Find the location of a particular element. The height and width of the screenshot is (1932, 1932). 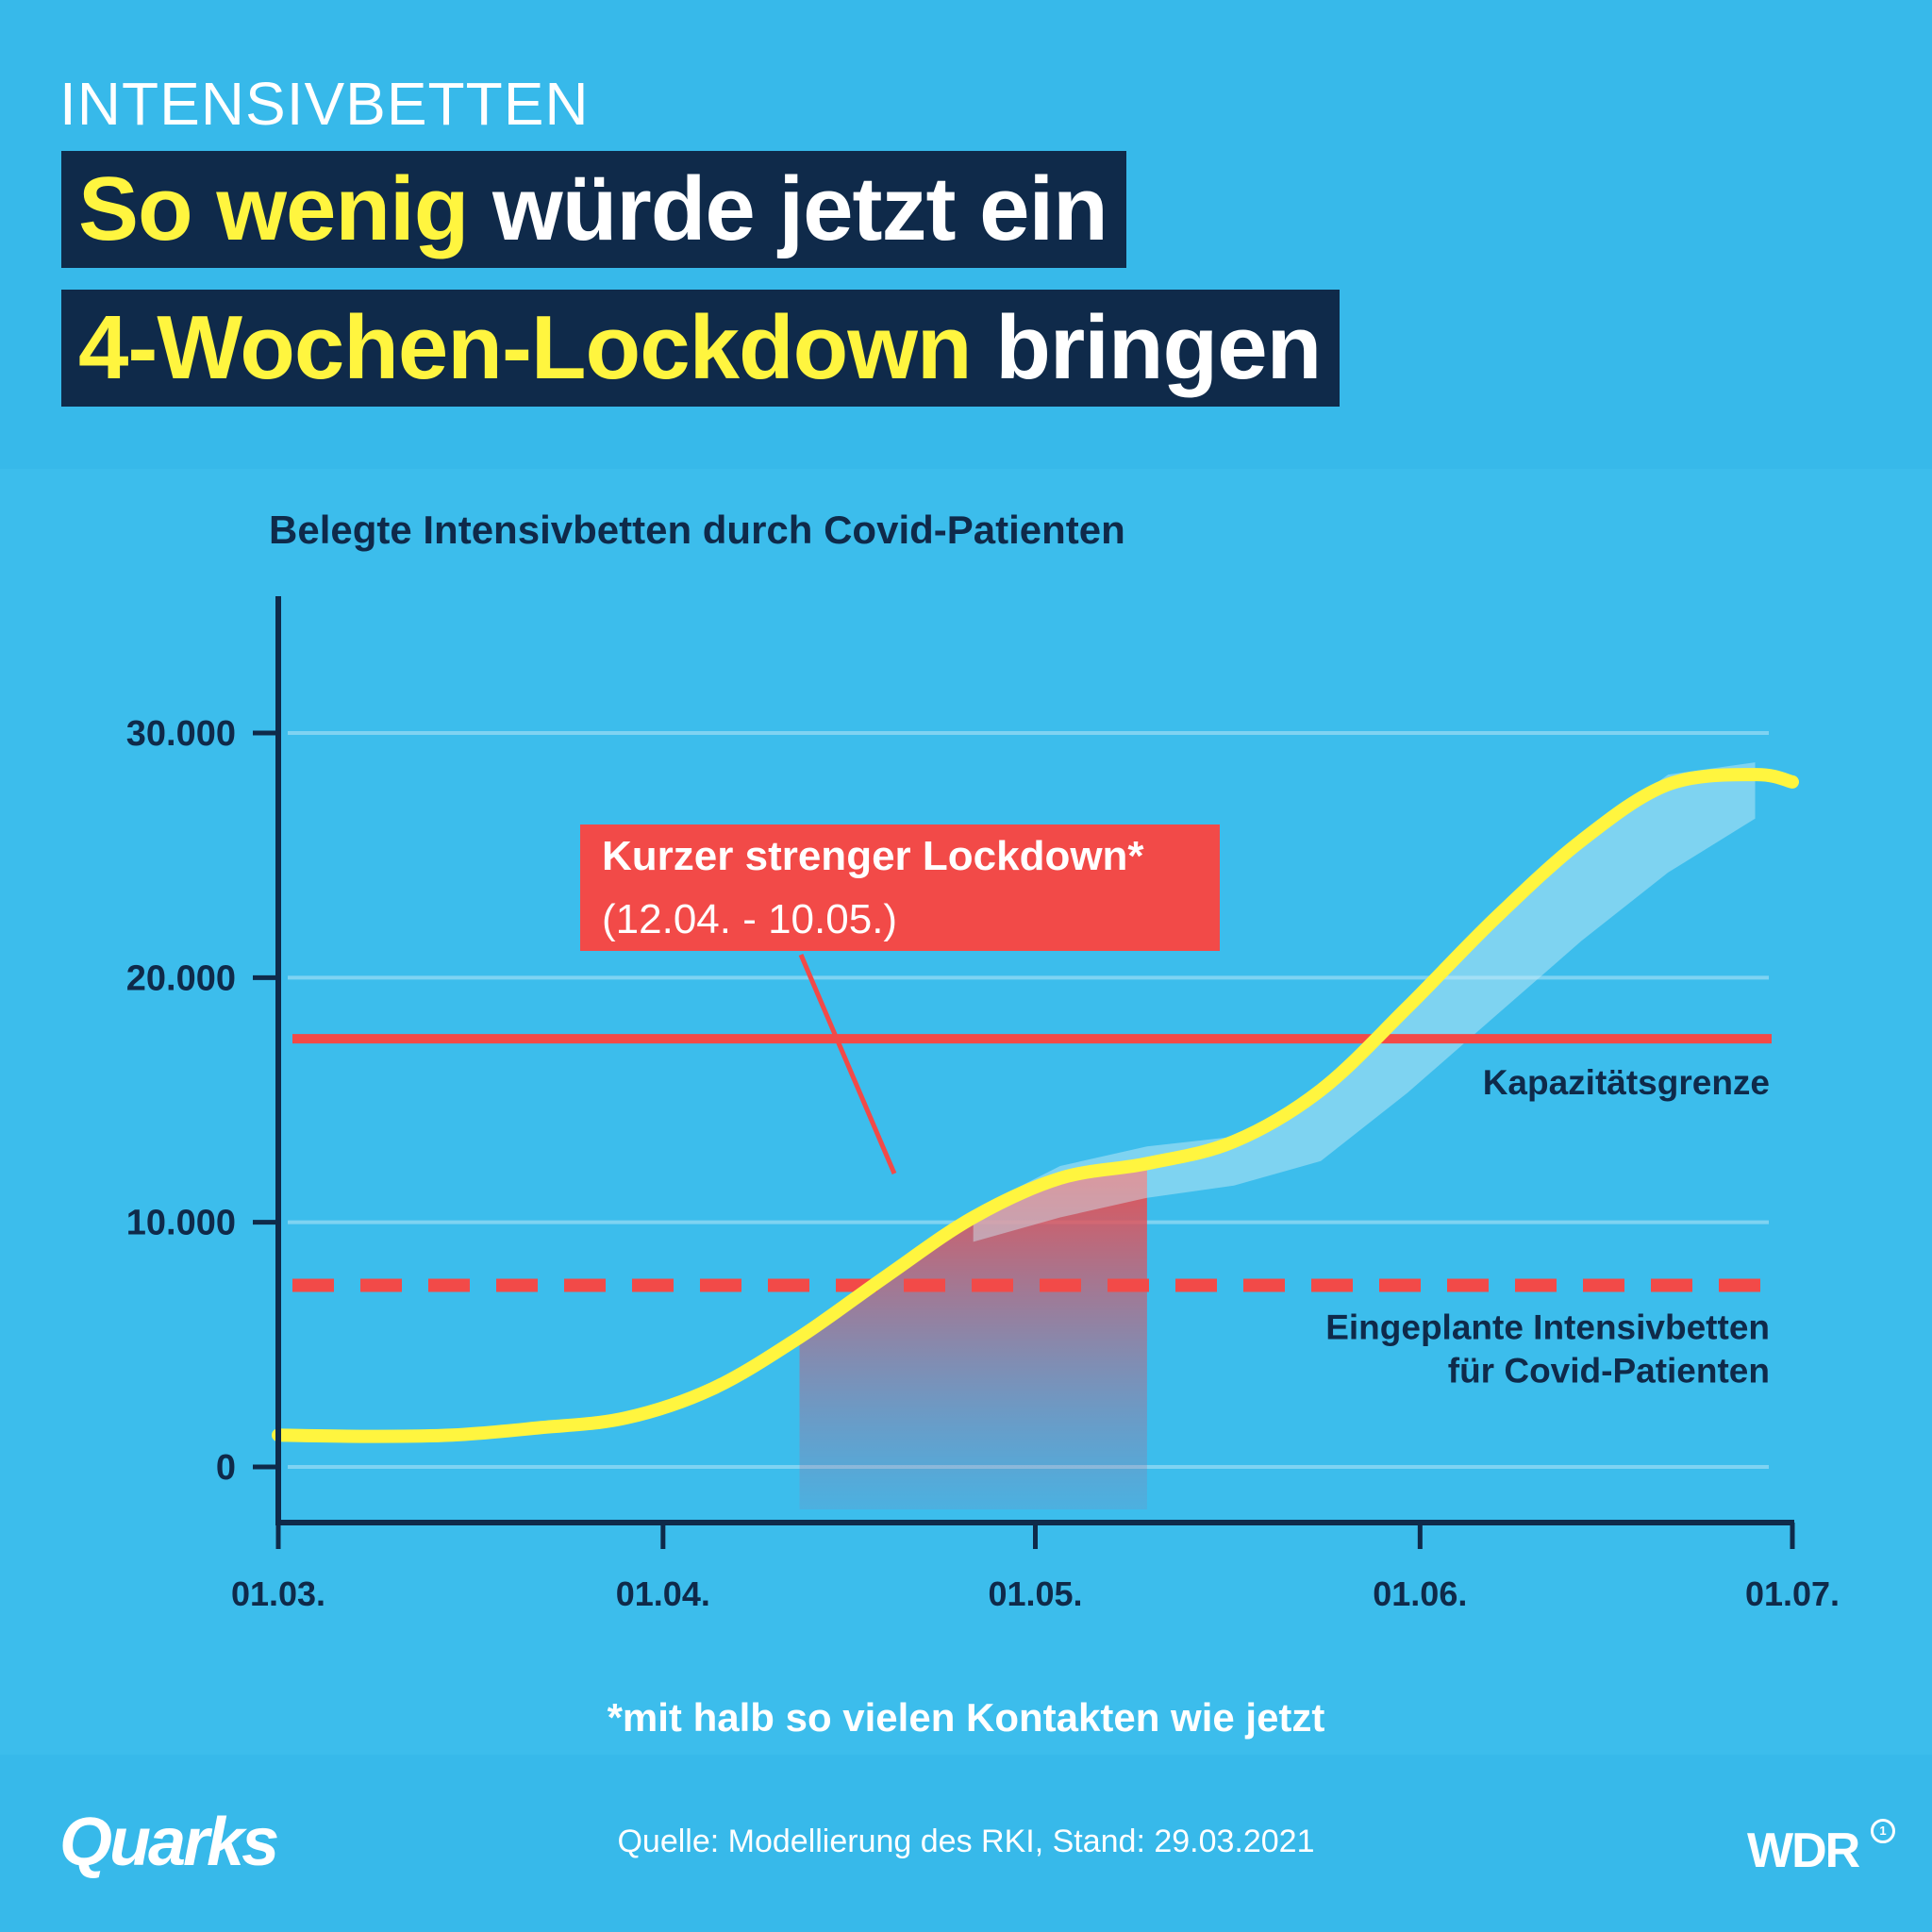

title-line-1: So wenig würde jetzt ein is located at coordinates (594, 209).